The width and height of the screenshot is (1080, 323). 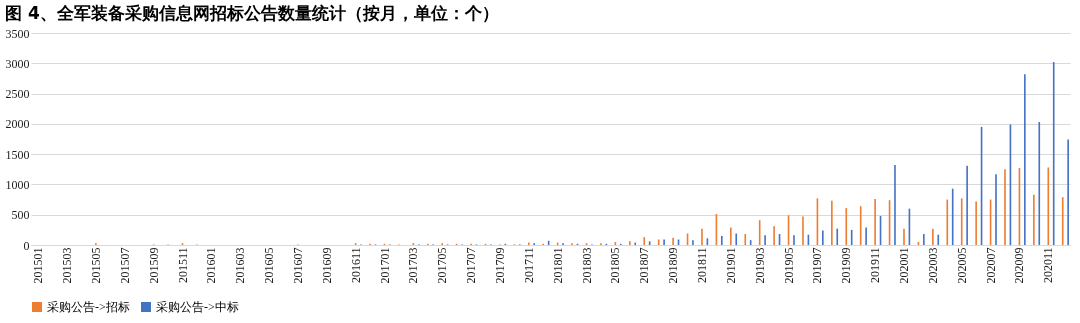 What do you see at coordinates (759, 265) in the screenshot?
I see `x-tick-label: 201903` at bounding box center [759, 265].